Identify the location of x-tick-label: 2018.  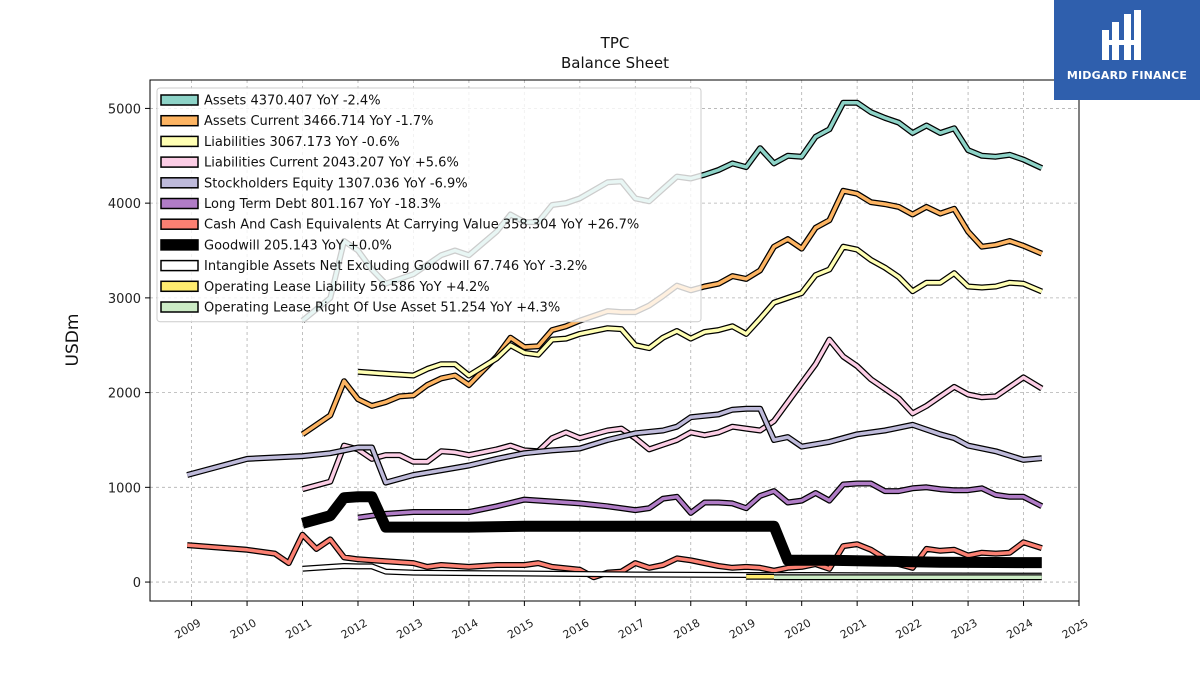
(687, 628).